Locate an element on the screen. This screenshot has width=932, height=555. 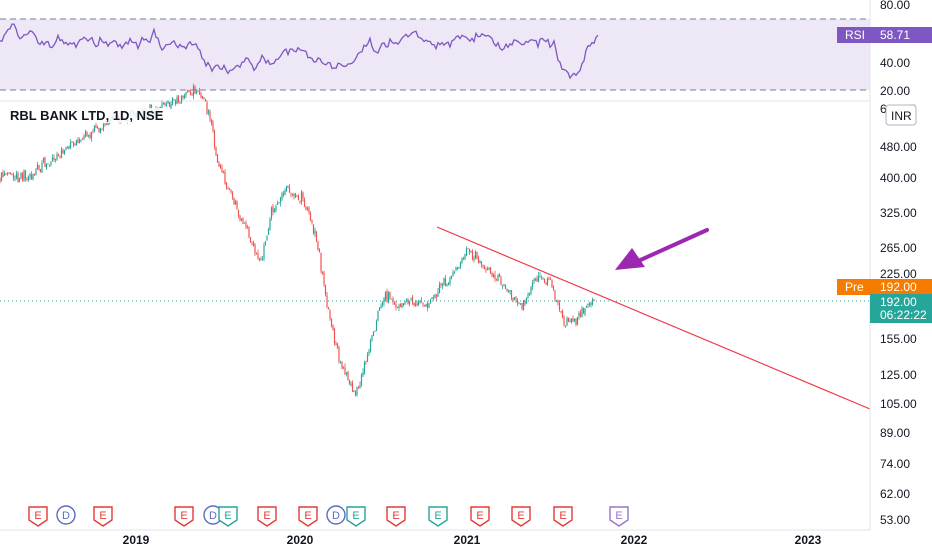
last-price-badge-bg is located at coordinates (901, 308).